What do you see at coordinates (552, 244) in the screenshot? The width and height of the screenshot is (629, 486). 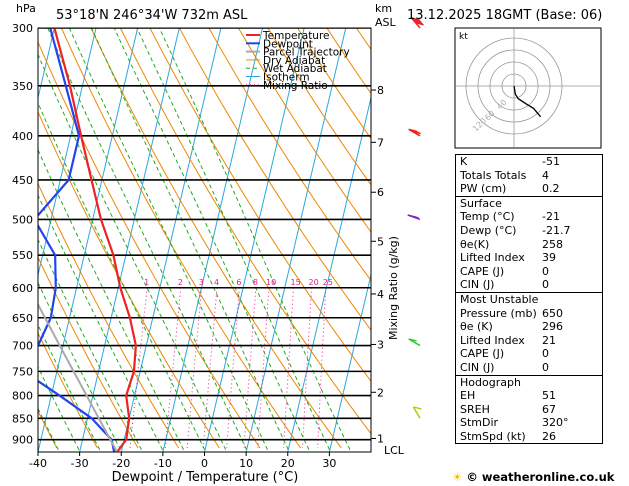 I see `index-value: 258` at bounding box center [552, 244].